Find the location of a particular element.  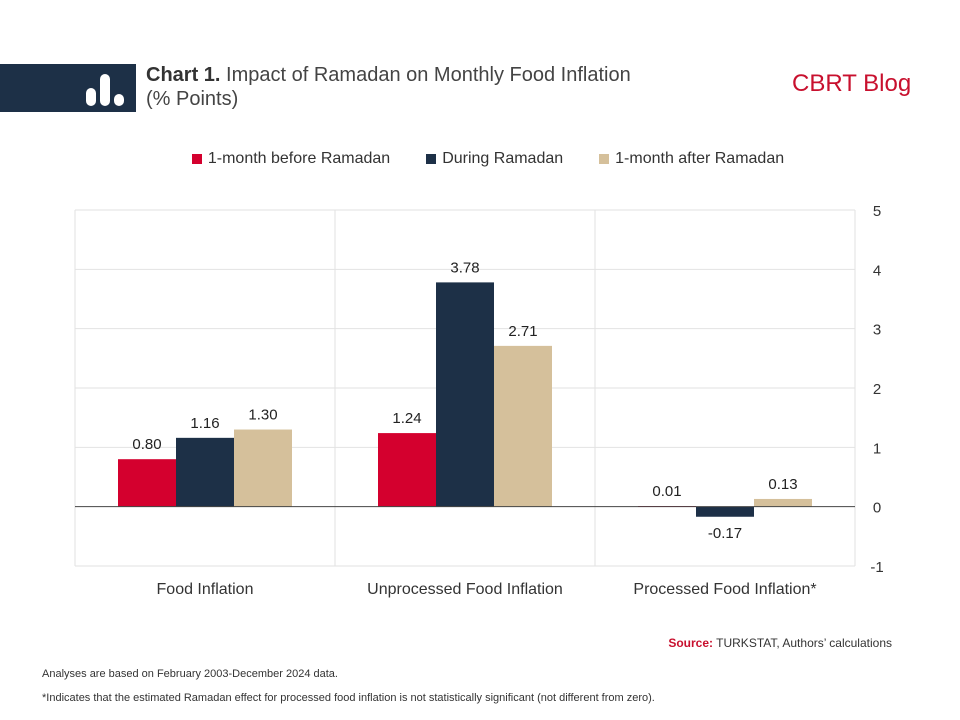

source-label: Source: is located at coordinates (691, 643).